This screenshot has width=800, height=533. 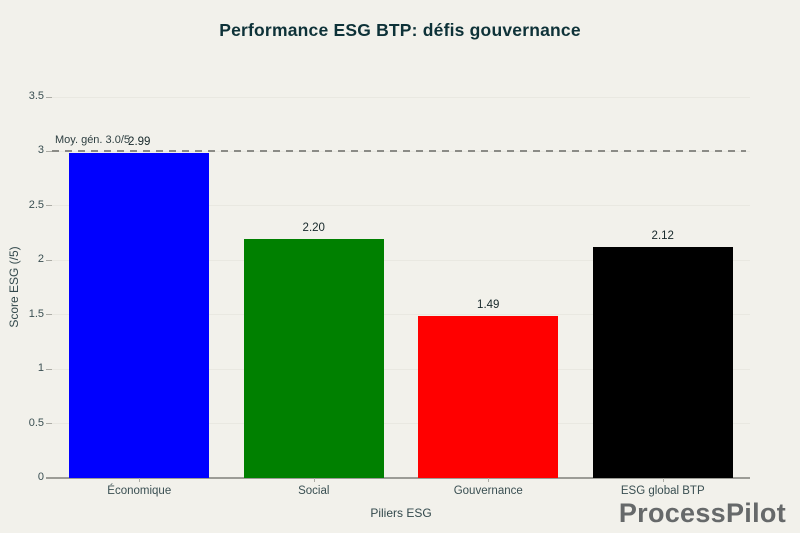 What do you see at coordinates (401, 315) in the screenshot?
I see `gridline-1.5` at bounding box center [401, 315].